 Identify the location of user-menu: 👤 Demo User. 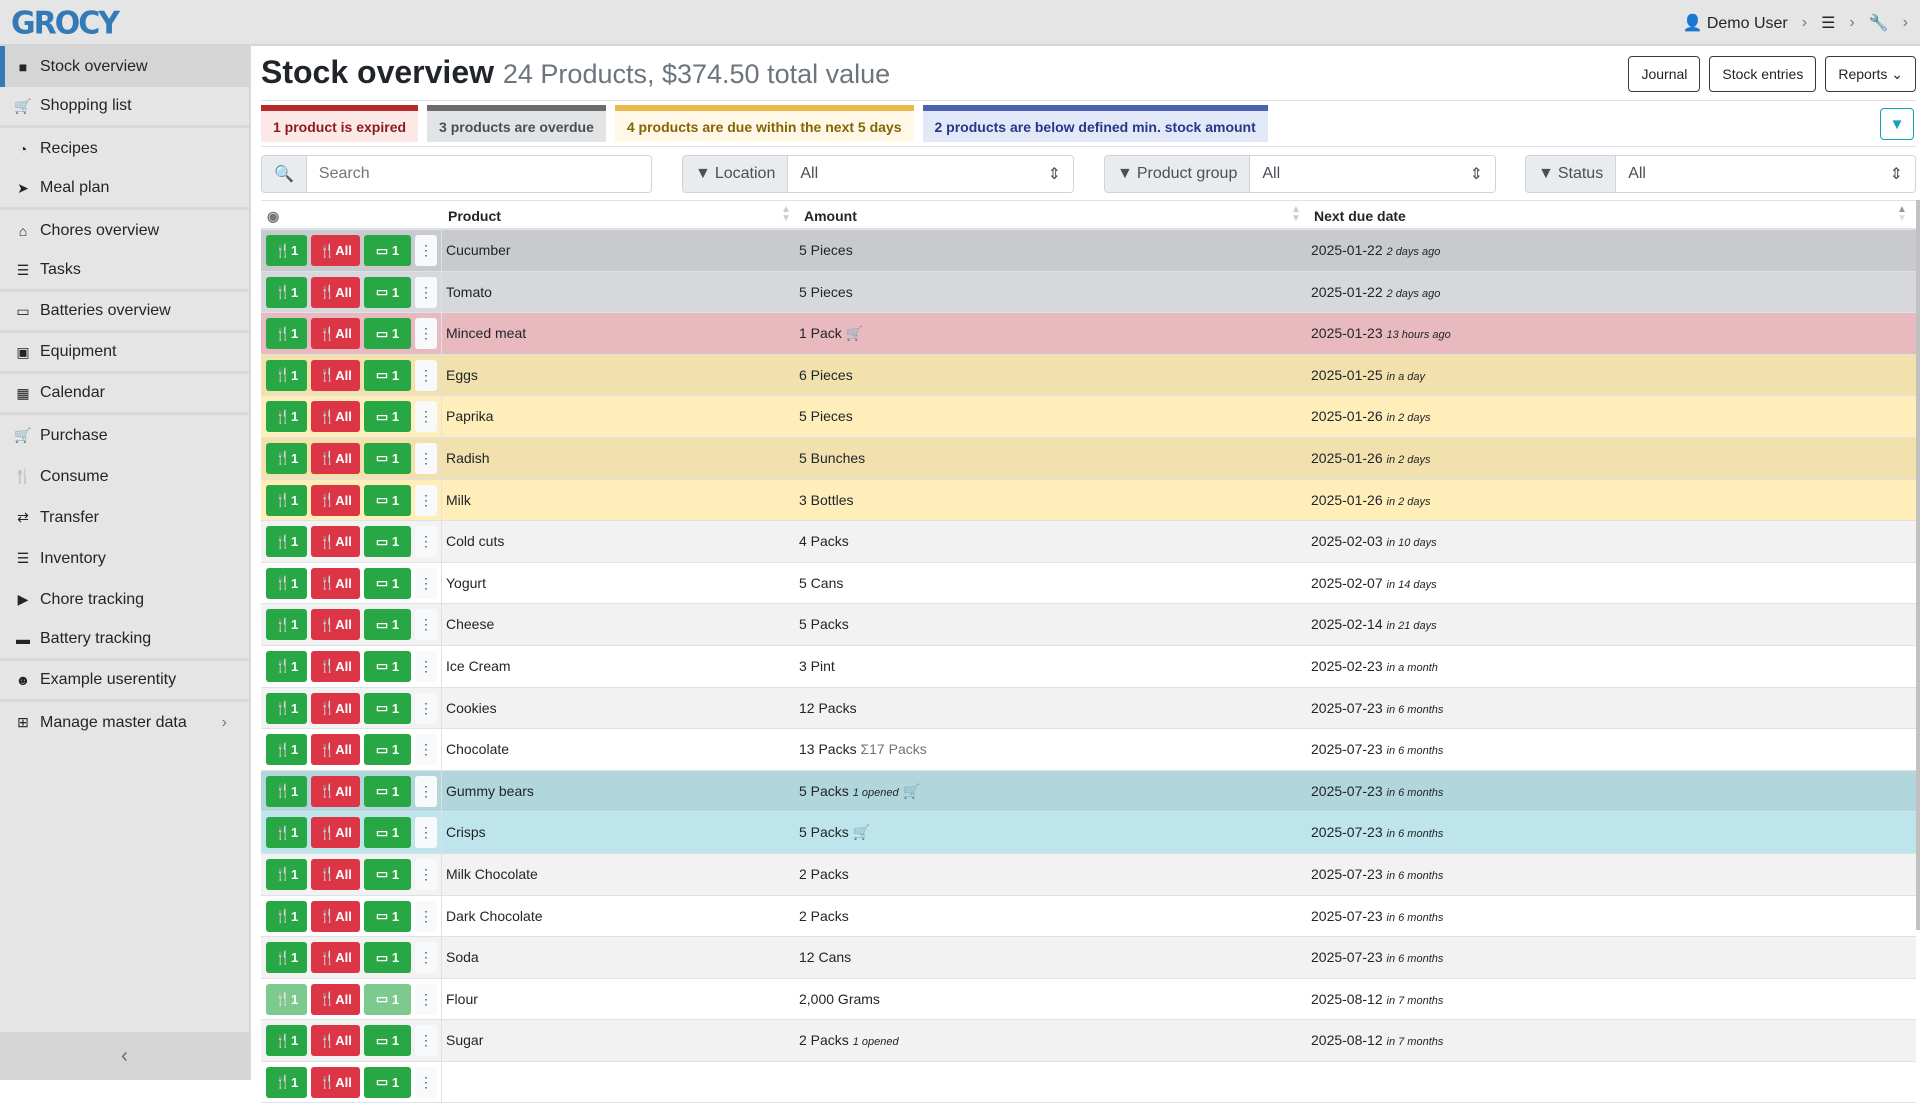
(1734, 23).